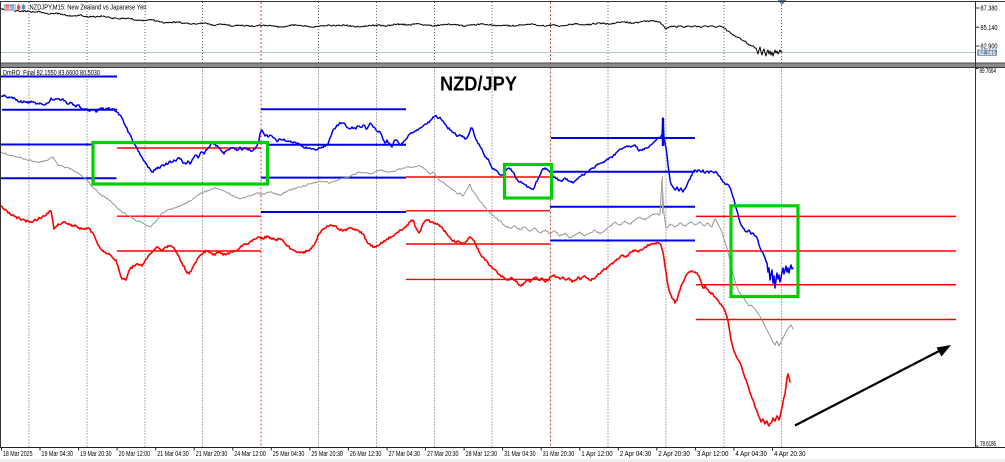  I want to click on svg-text: 26 Mar 12:30, so click(366, 453).